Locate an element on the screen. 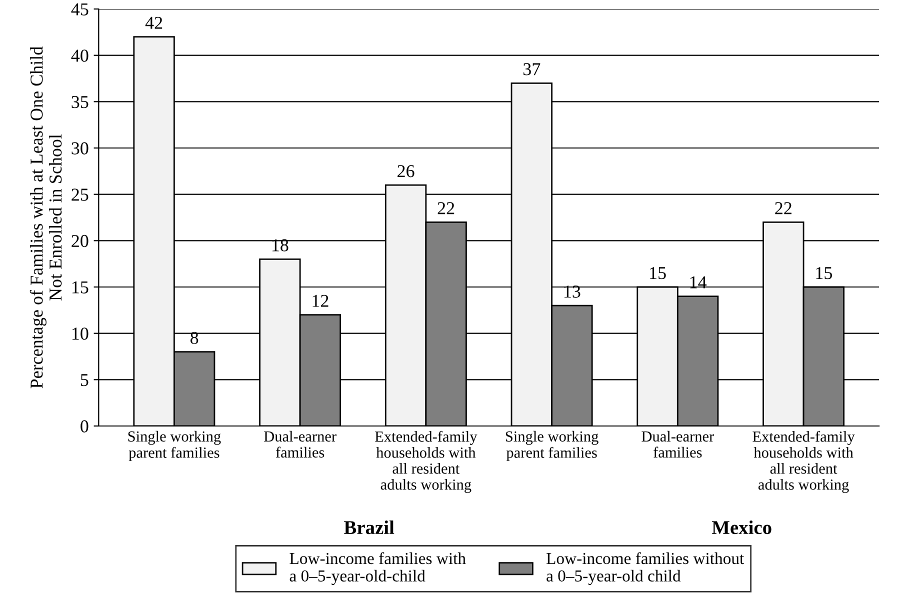 This screenshot has height=600, width=897. y-axis-title: Percentage of Families with at Least One Child Not Enrolled in School is located at coordinates (46, 217).